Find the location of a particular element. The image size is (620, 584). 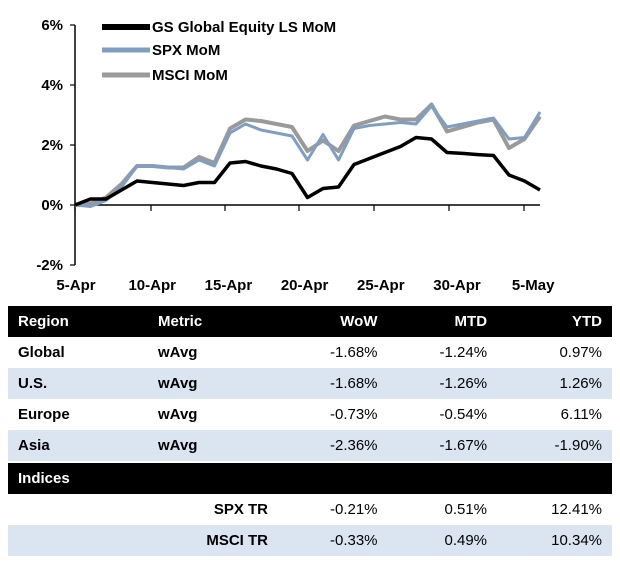

region-cell: U.S. is located at coordinates (78, 383).